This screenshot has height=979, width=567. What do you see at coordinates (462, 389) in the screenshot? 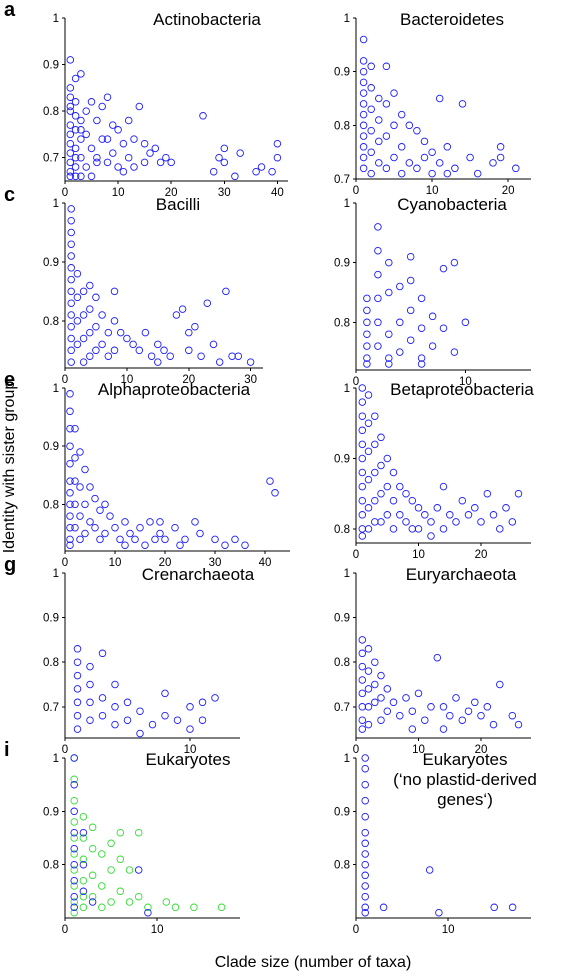
I see `panel-title: Betaproteobacteria` at bounding box center [462, 389].